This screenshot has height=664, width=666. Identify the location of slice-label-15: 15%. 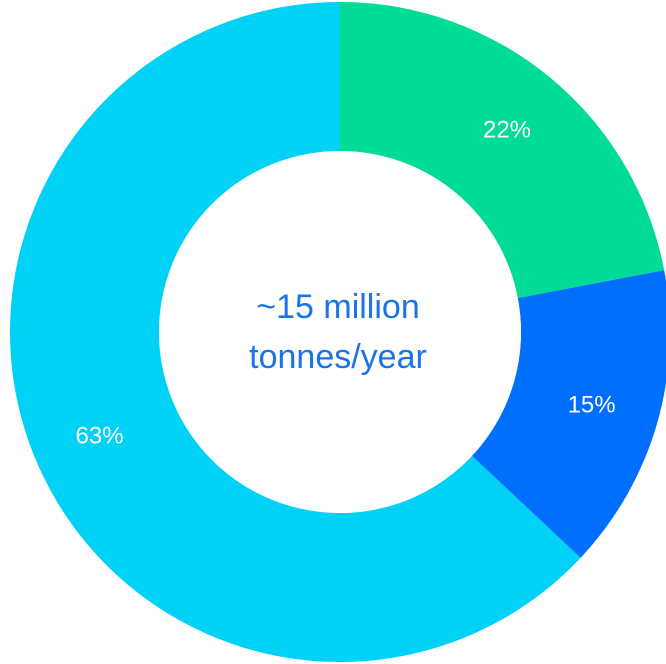
(592, 405).